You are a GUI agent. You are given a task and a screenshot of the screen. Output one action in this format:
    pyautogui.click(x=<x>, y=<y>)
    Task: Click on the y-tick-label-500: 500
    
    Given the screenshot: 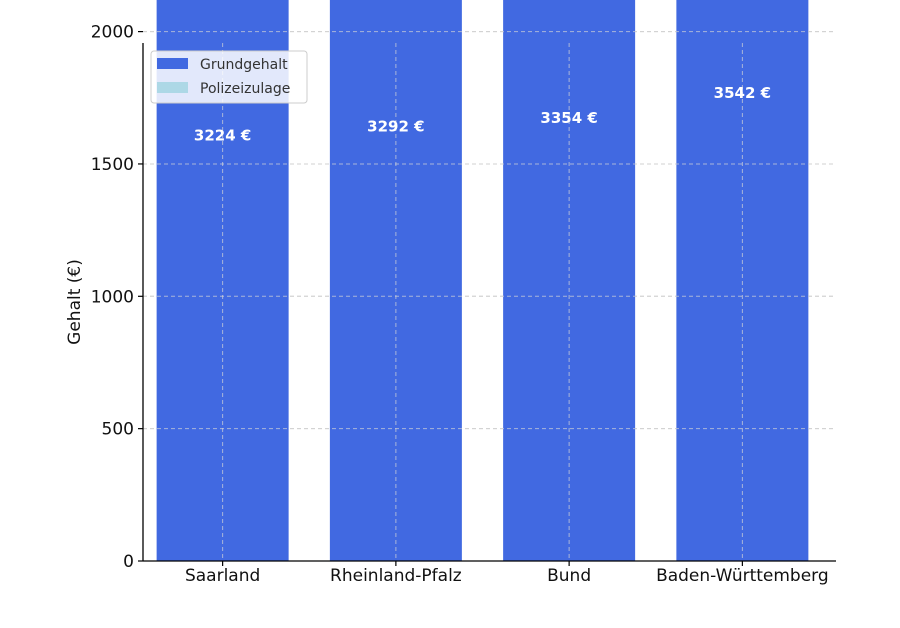 What is the action you would take?
    pyautogui.click(x=118, y=430)
    